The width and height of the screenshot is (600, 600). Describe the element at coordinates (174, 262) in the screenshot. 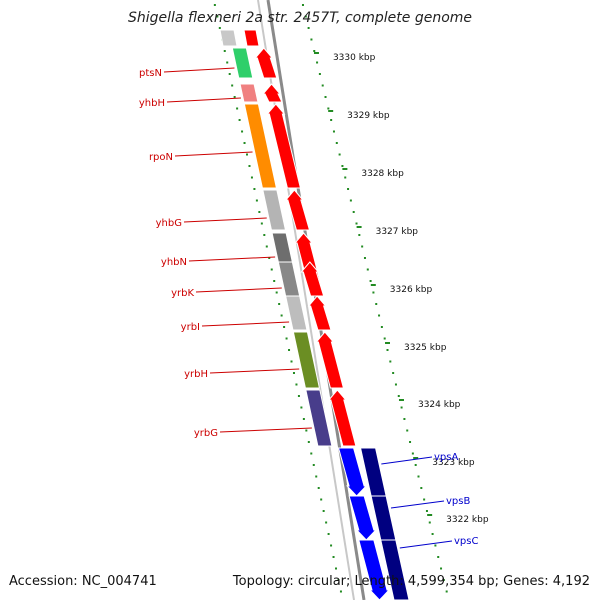

I see `gene-label-yhbN: yhbN` at that location.